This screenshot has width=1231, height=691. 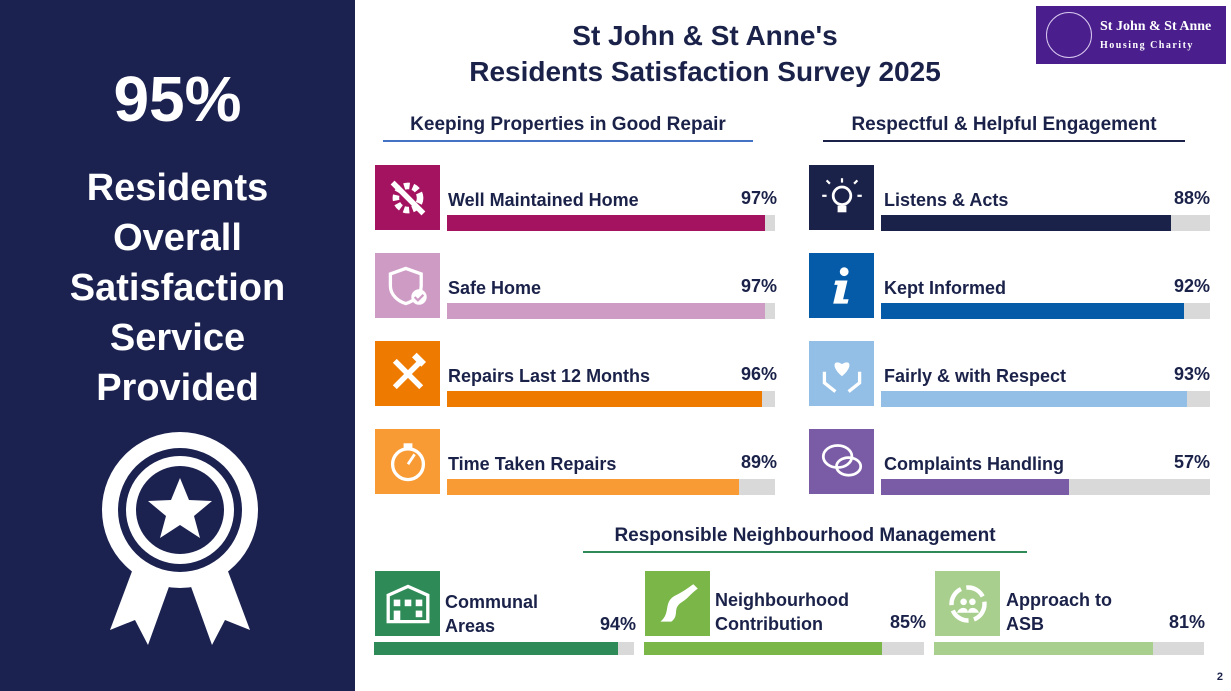 What do you see at coordinates (1186, 622) in the screenshot?
I see `metric-value: 81%` at bounding box center [1186, 622].